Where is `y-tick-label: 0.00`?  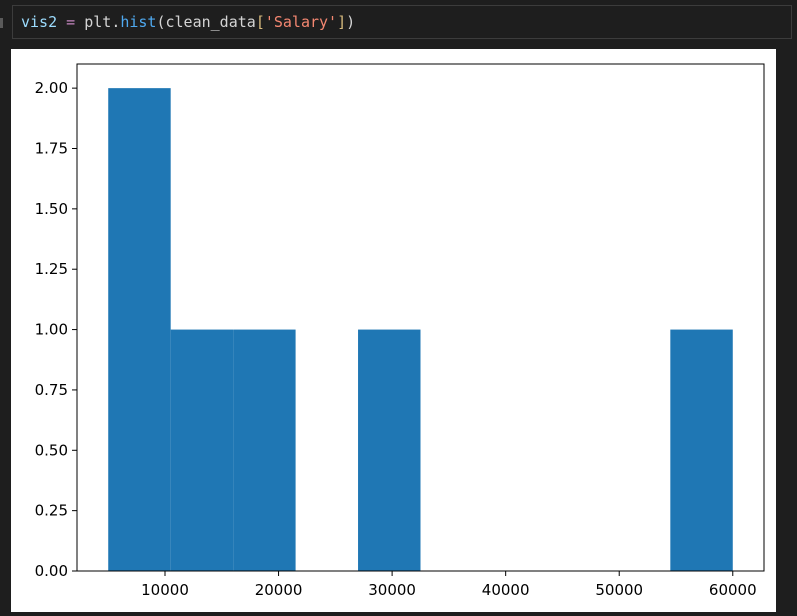 y-tick-label: 0.00 is located at coordinates (51, 571).